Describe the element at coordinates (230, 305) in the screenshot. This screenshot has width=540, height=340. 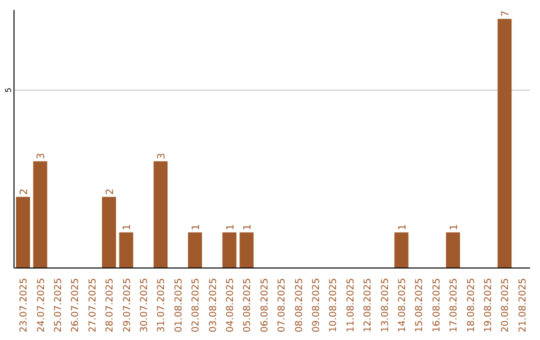
I see `x-tick-label: 04.08.2025` at that location.